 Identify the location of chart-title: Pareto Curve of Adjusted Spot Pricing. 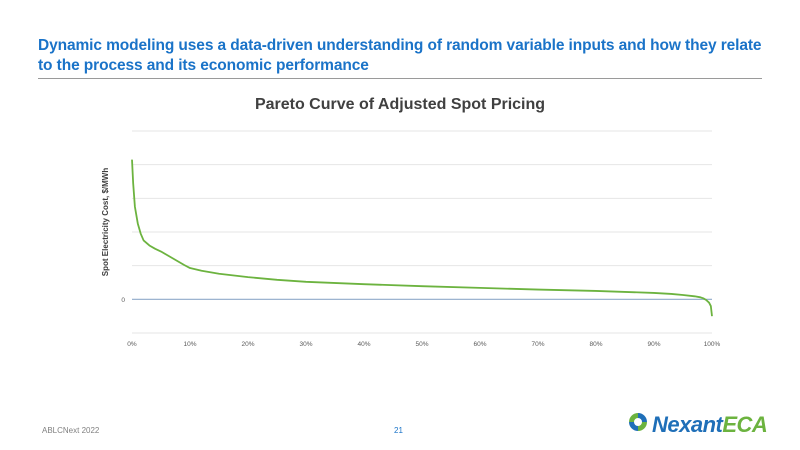
(400, 104).